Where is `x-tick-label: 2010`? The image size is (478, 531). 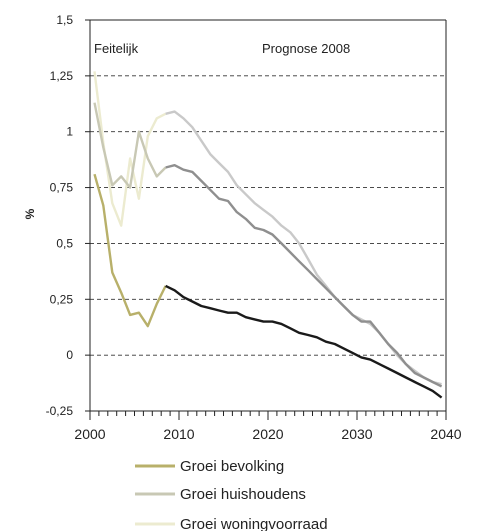
x-tick-label: 2010 is located at coordinates (178, 434).